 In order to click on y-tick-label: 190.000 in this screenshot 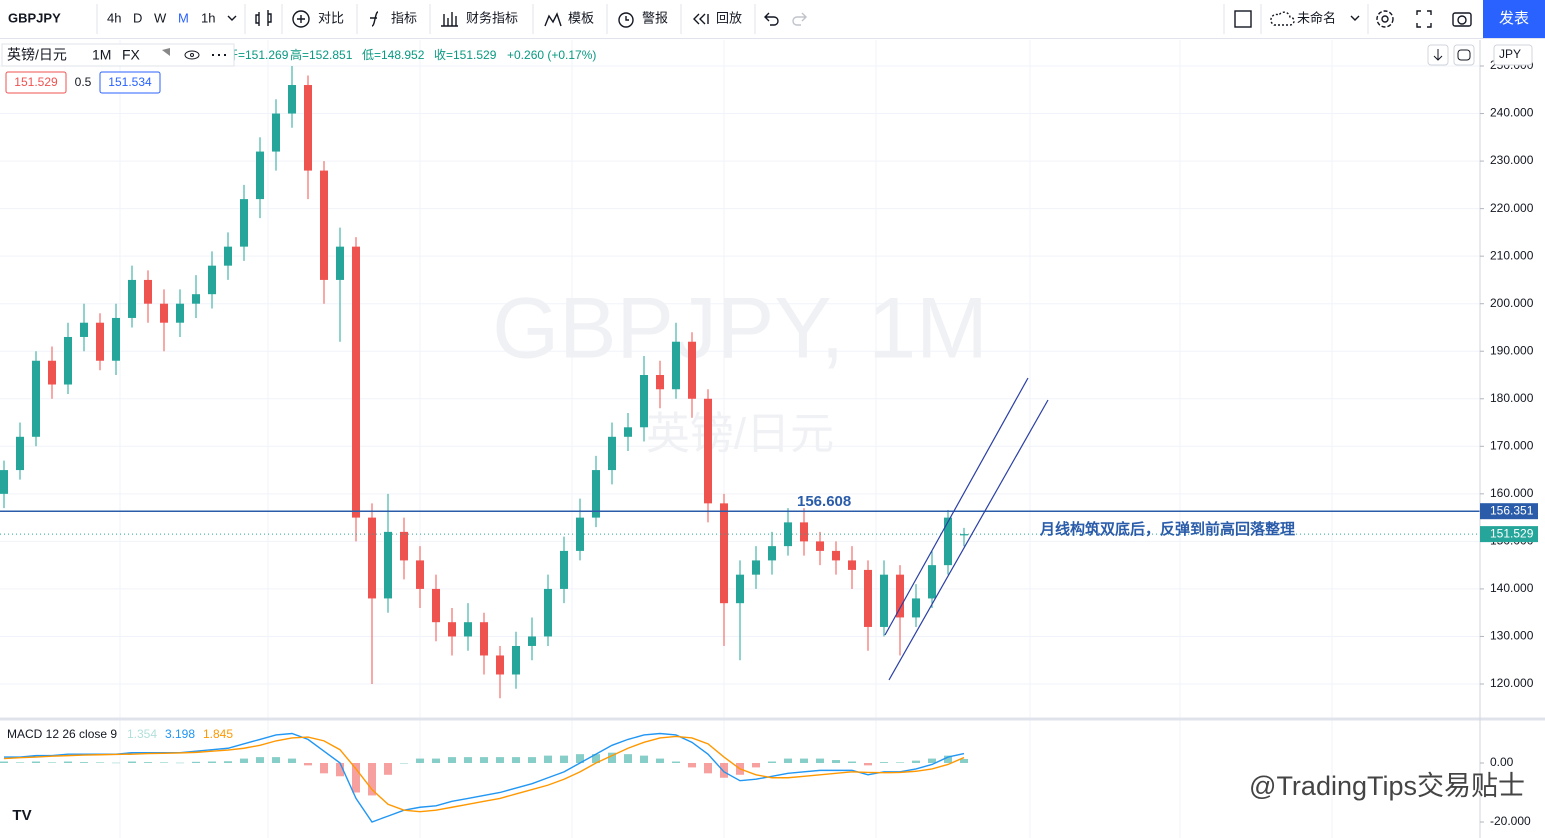, I will do `click(1512, 350)`.